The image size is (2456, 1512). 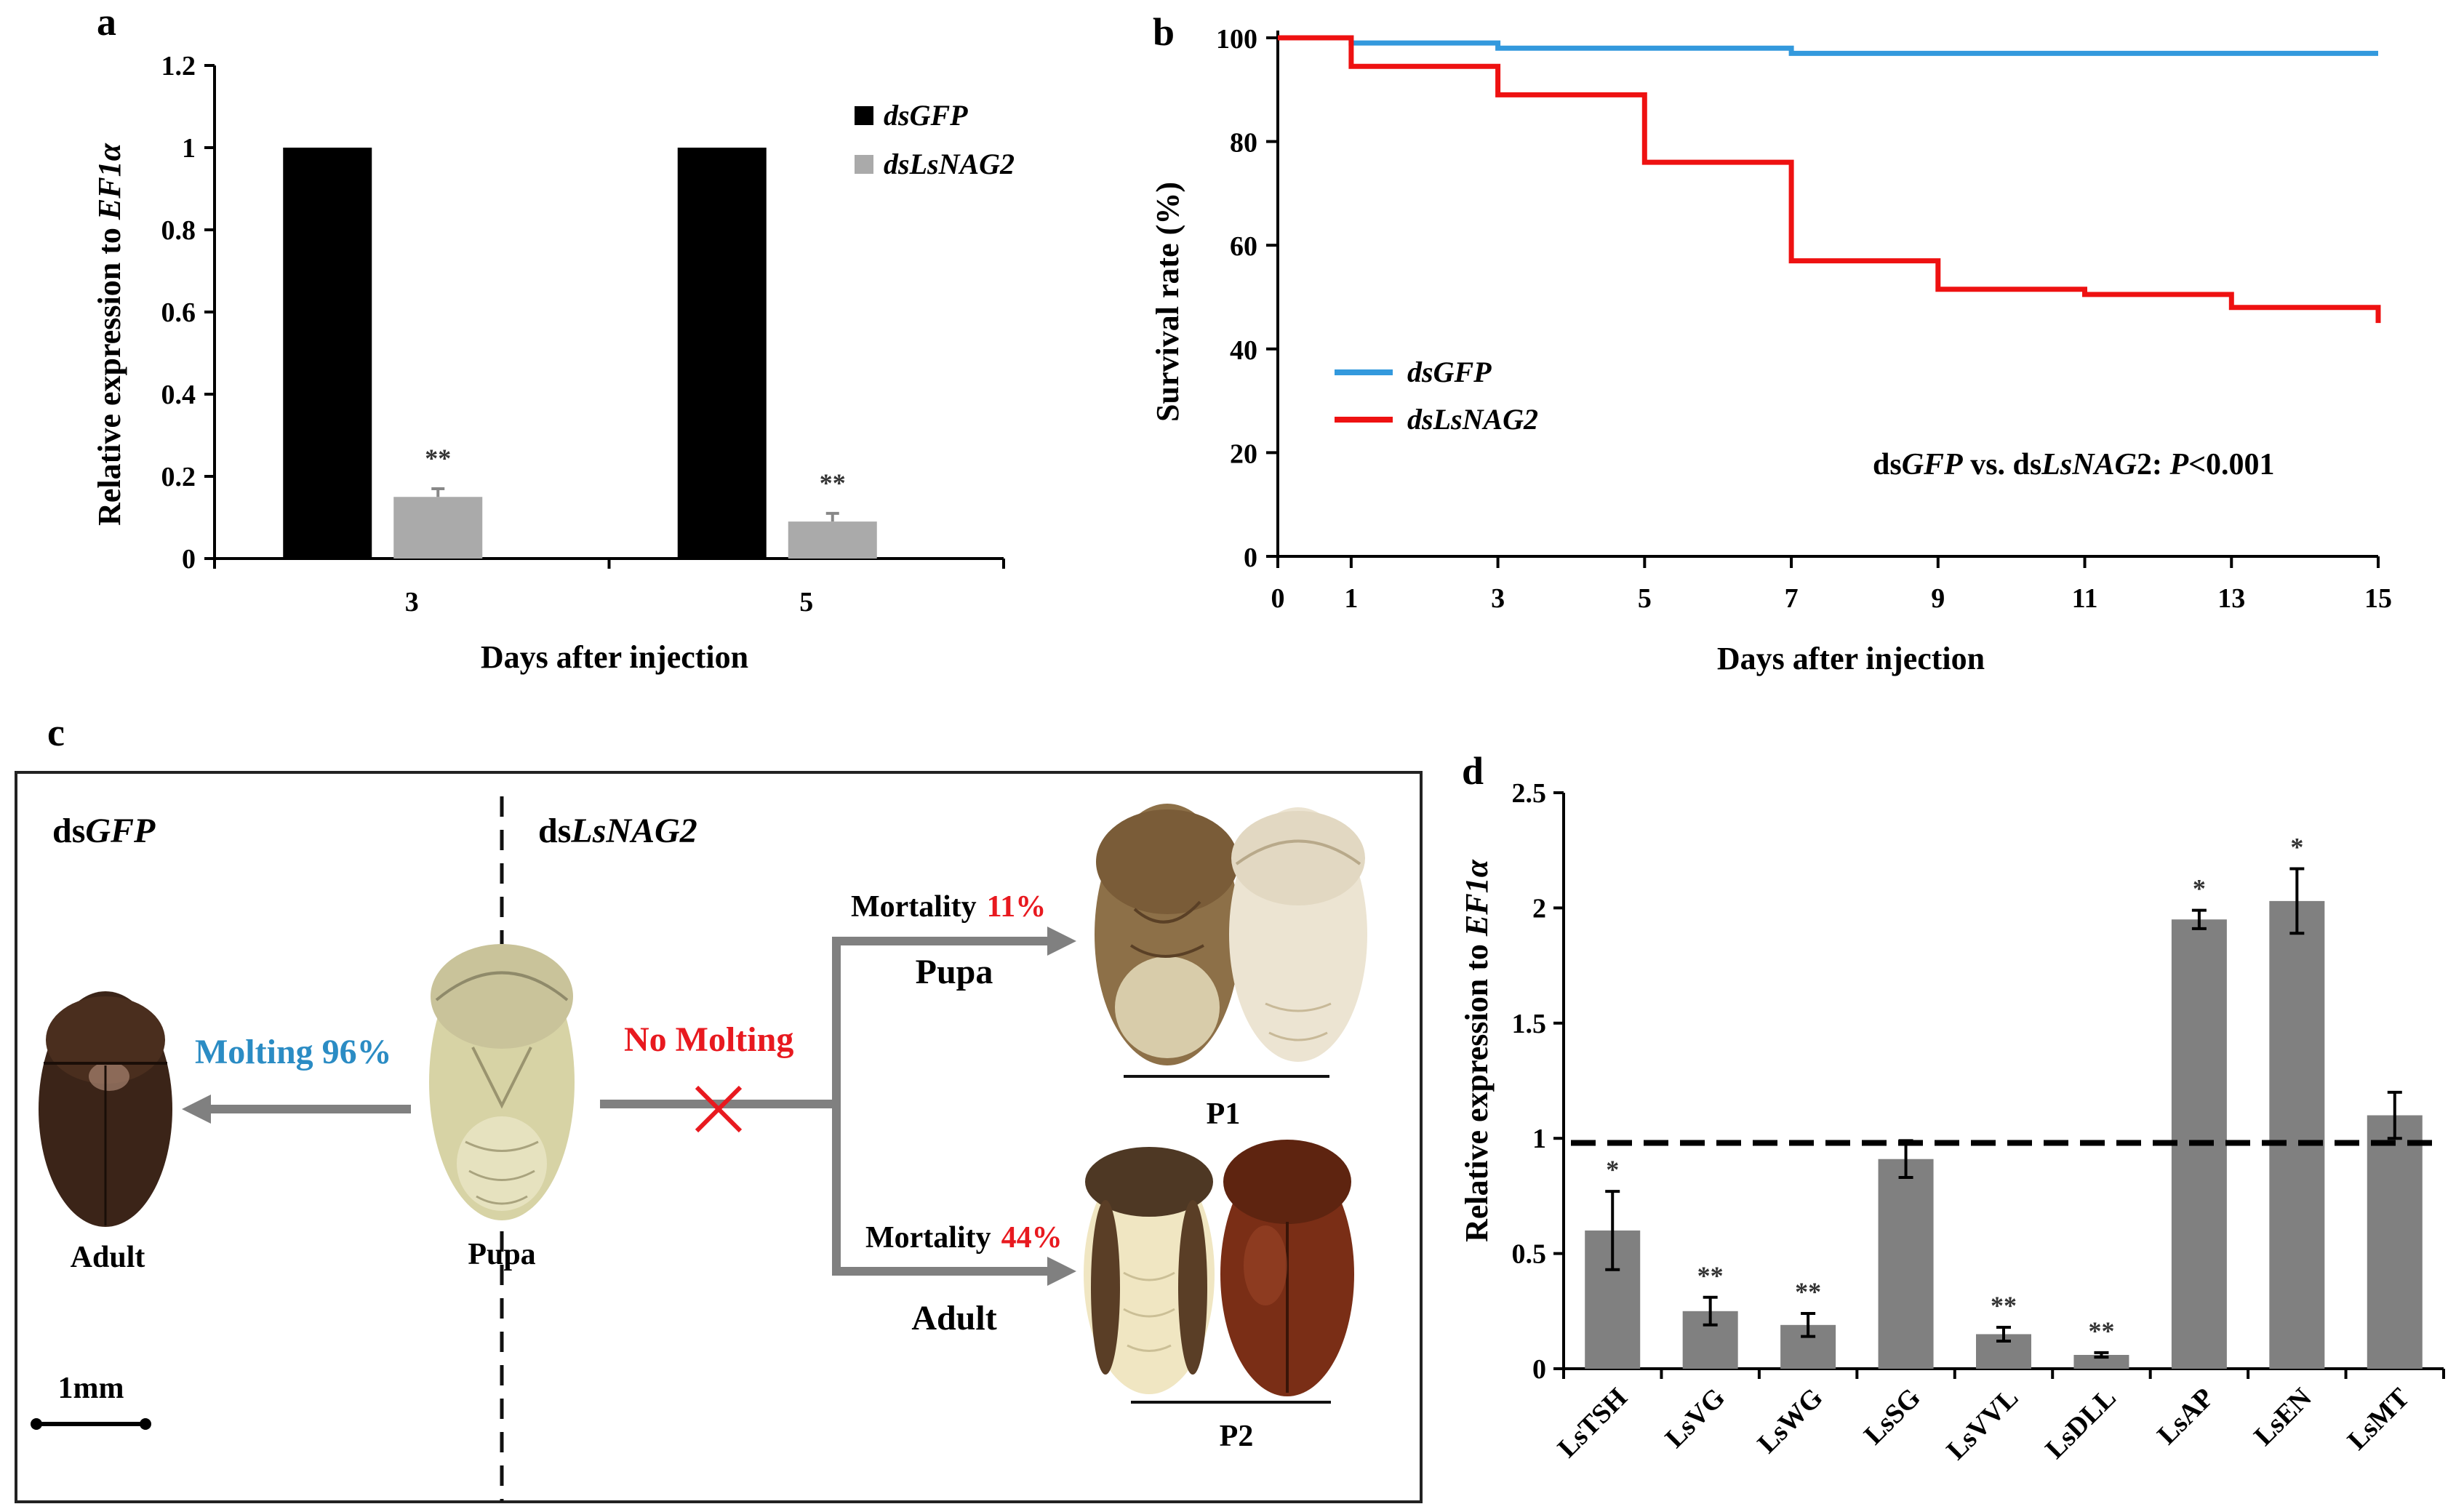 What do you see at coordinates (1477, 898) in the screenshot?
I see `panel-d-ylabel-gene: EF1α` at bounding box center [1477, 898].